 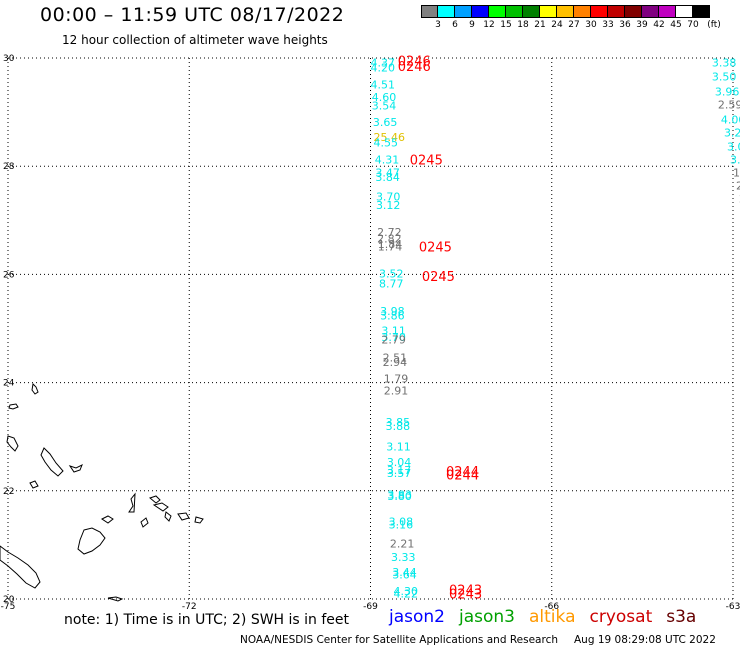 I want to click on legend-tick-label: 3, so click(x=438, y=25).